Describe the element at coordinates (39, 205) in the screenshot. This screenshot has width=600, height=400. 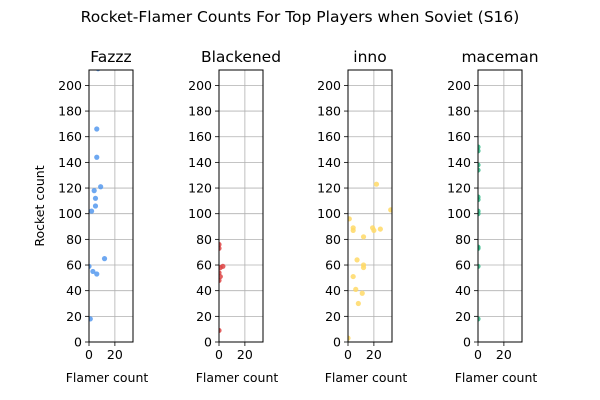
I see `y-axis-label: Rocket count` at that location.